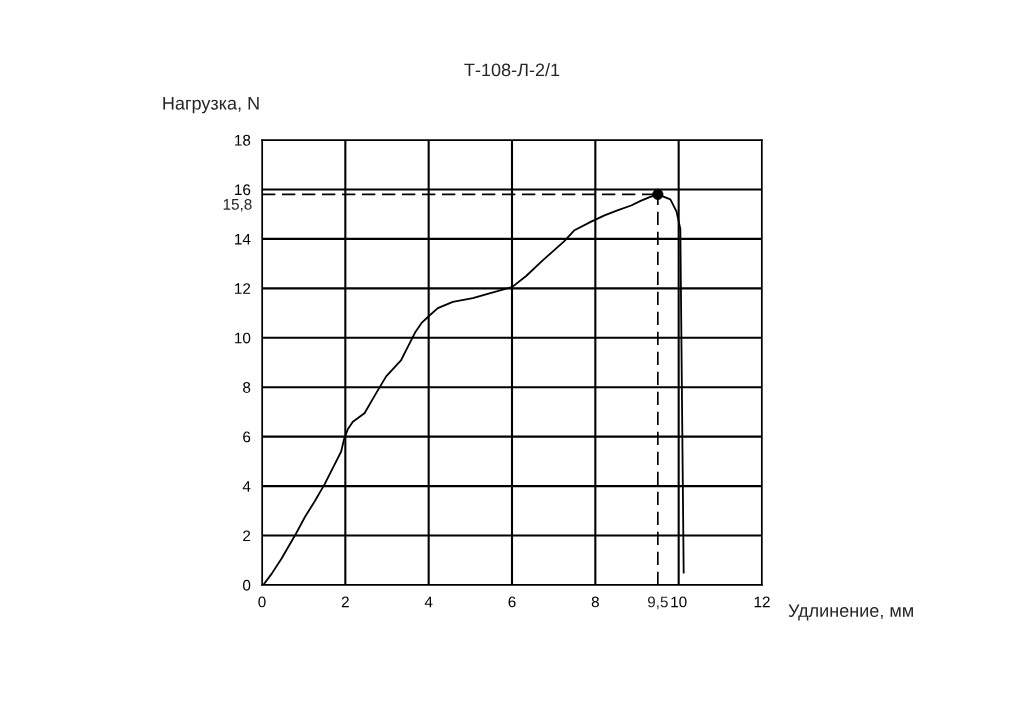 The width and height of the screenshot is (1024, 723). Describe the element at coordinates (850, 612) in the screenshot. I see `x-axis-title: Удлинение, мм` at that location.